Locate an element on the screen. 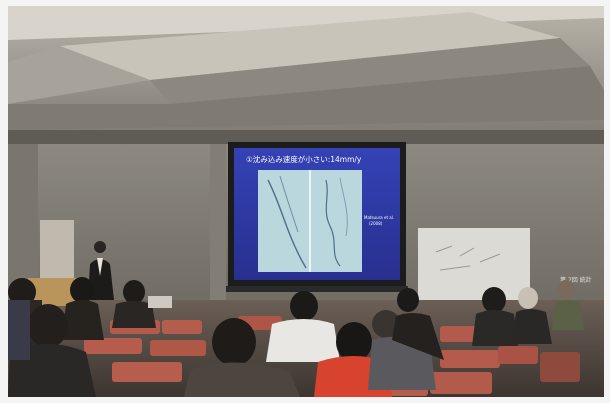  wall-sign: 第 7回 統計 is located at coordinates (576, 280).